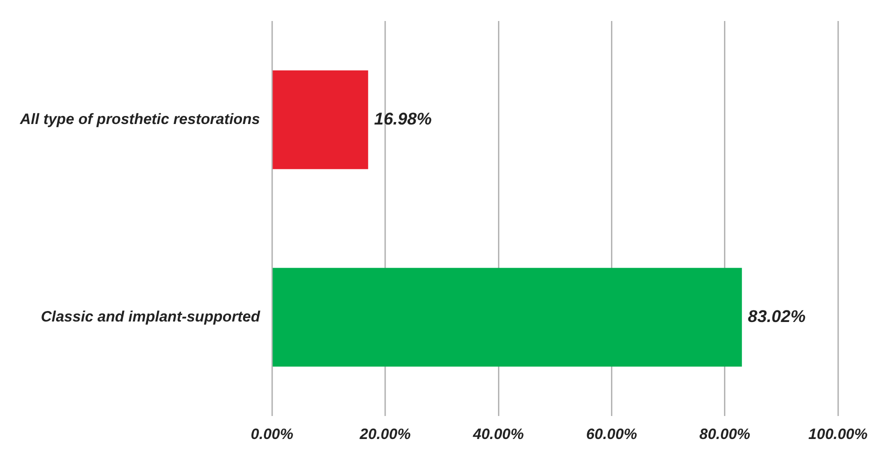  Describe the element at coordinates (498, 435) in the screenshot. I see `x-tick-label: 40.00%` at that location.